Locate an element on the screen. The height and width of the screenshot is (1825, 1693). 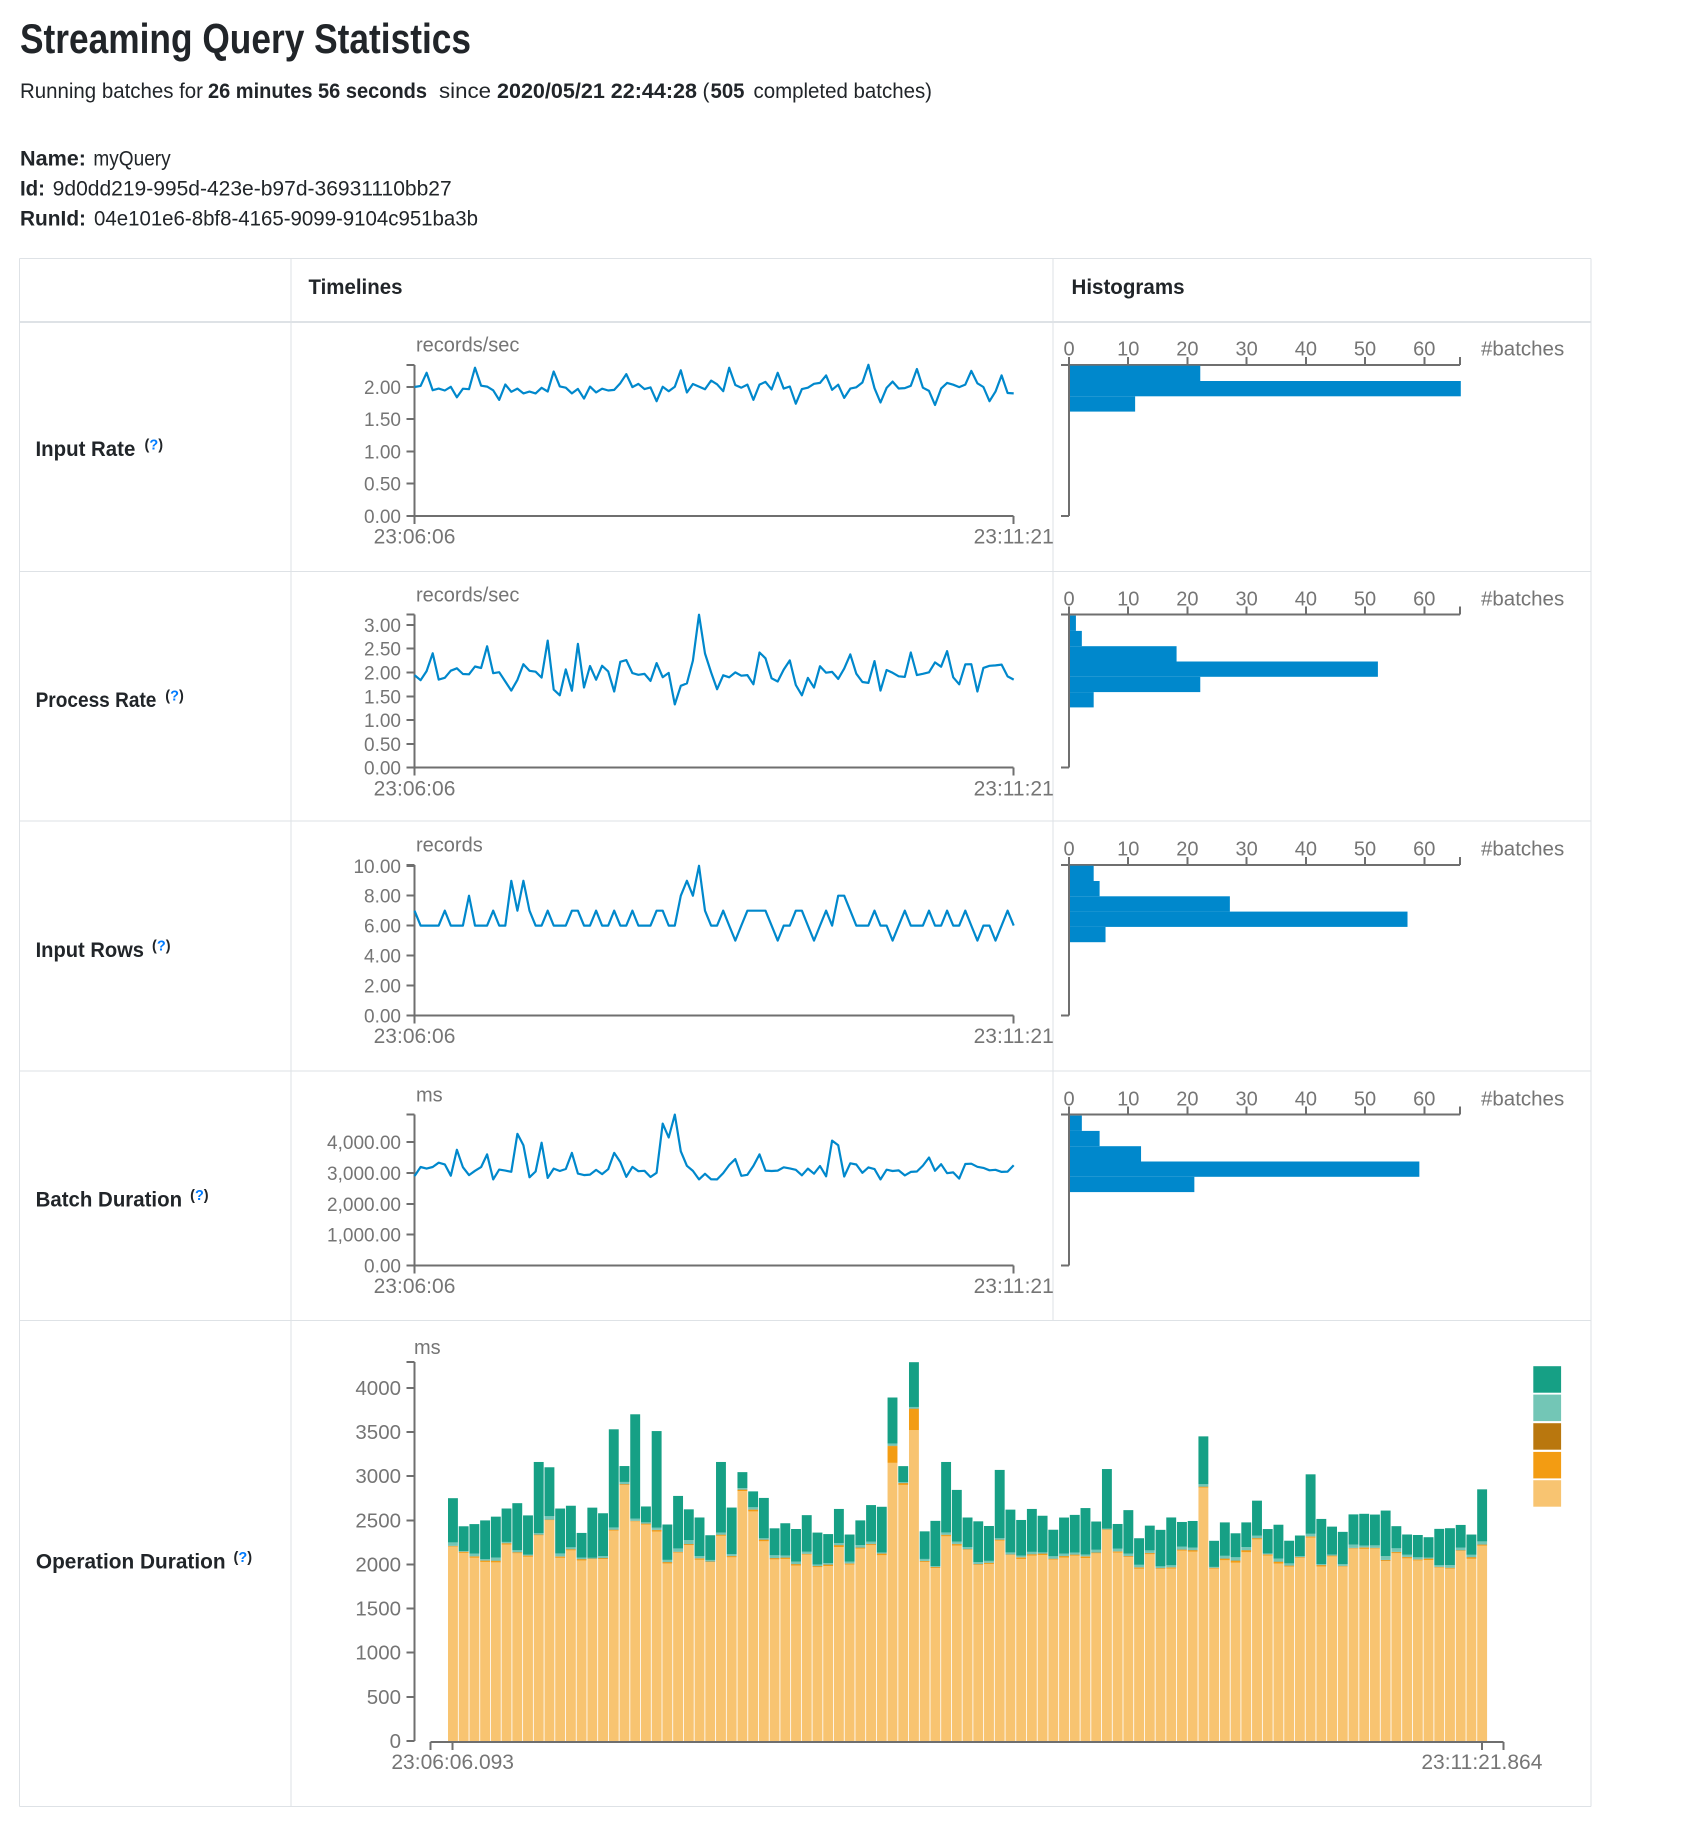
svg-text: 26 minutes 56 seconds is located at coordinates (317, 91).